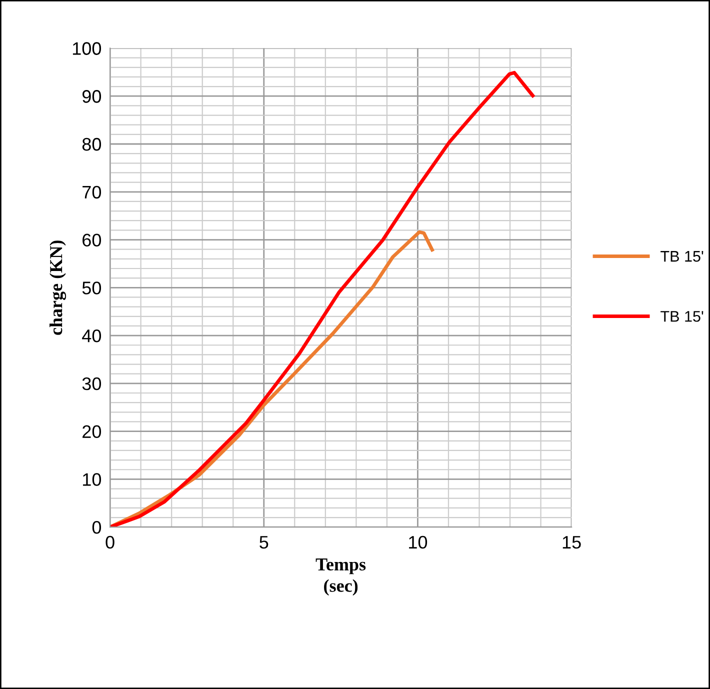 The width and height of the screenshot is (710, 689). Describe the element at coordinates (92, 240) in the screenshot. I see `y-tick-label: 60` at that location.